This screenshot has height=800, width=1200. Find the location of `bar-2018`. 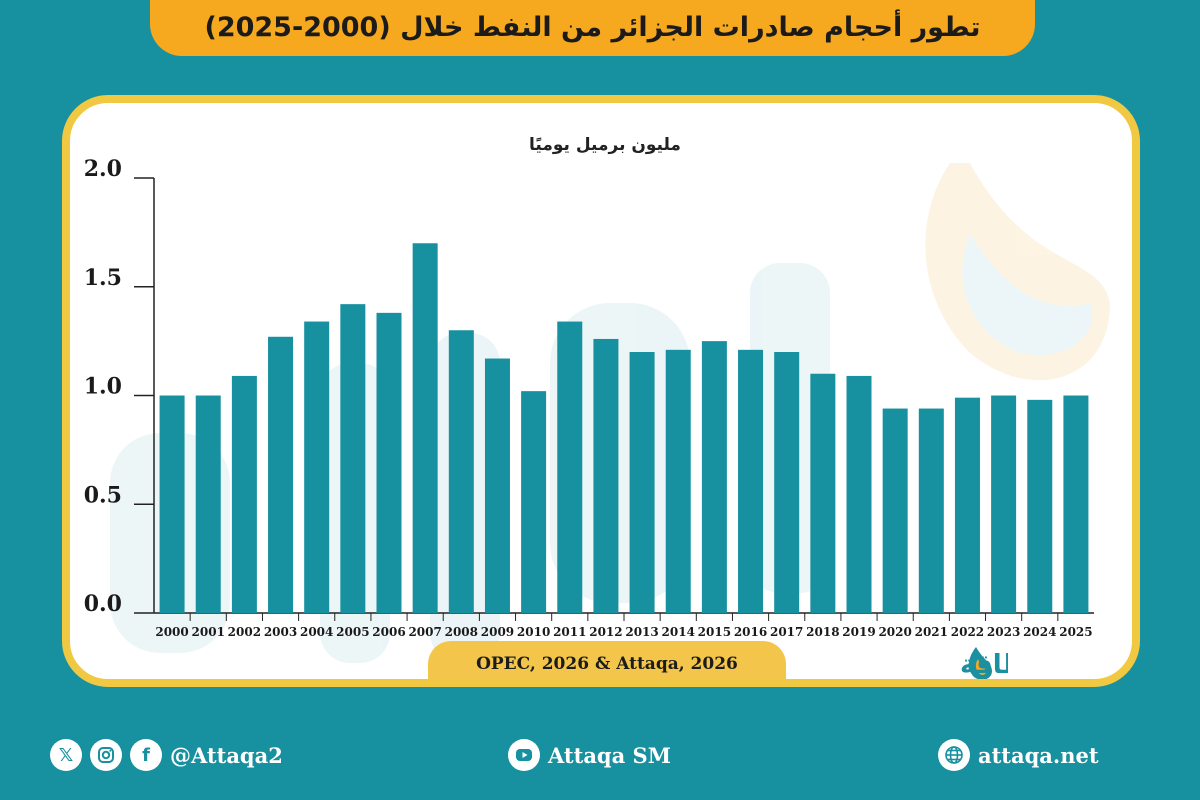

bar-2018 is located at coordinates (823, 493).